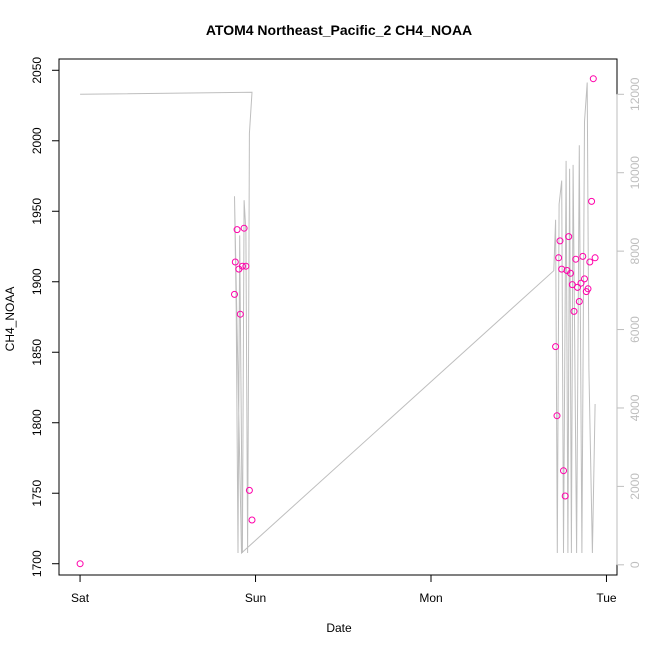 The height and width of the screenshot is (650, 650). I want to click on y2-tick-label: 6000, so click(635, 329).